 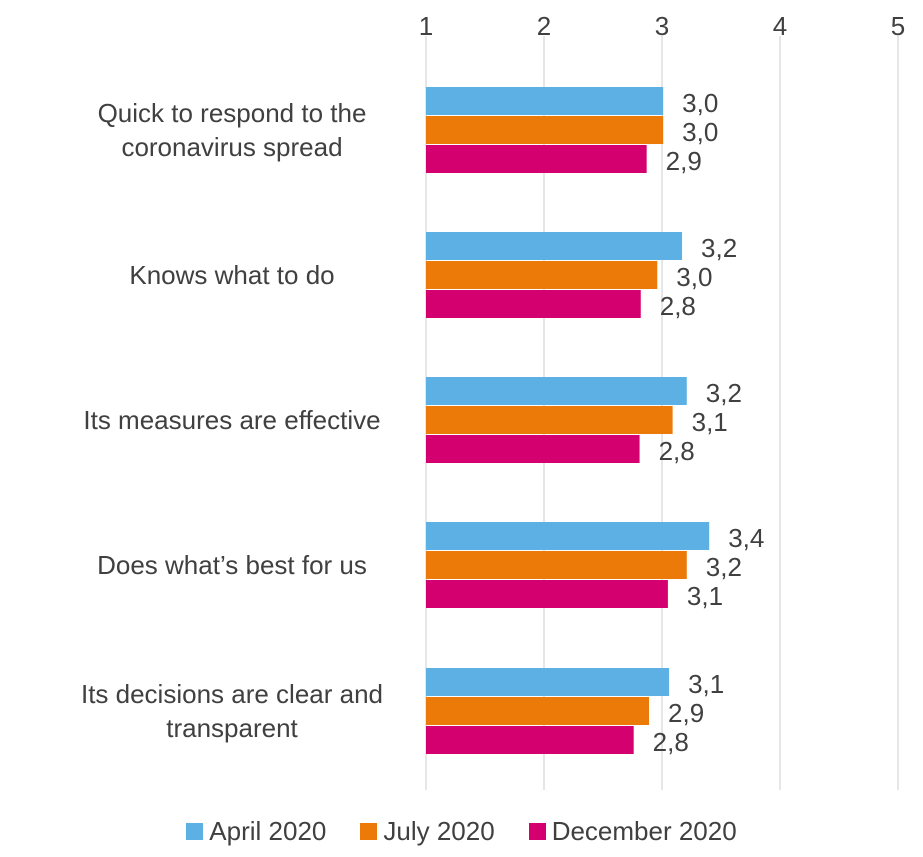 I want to click on legend-swatch-april, so click(x=195, y=831).